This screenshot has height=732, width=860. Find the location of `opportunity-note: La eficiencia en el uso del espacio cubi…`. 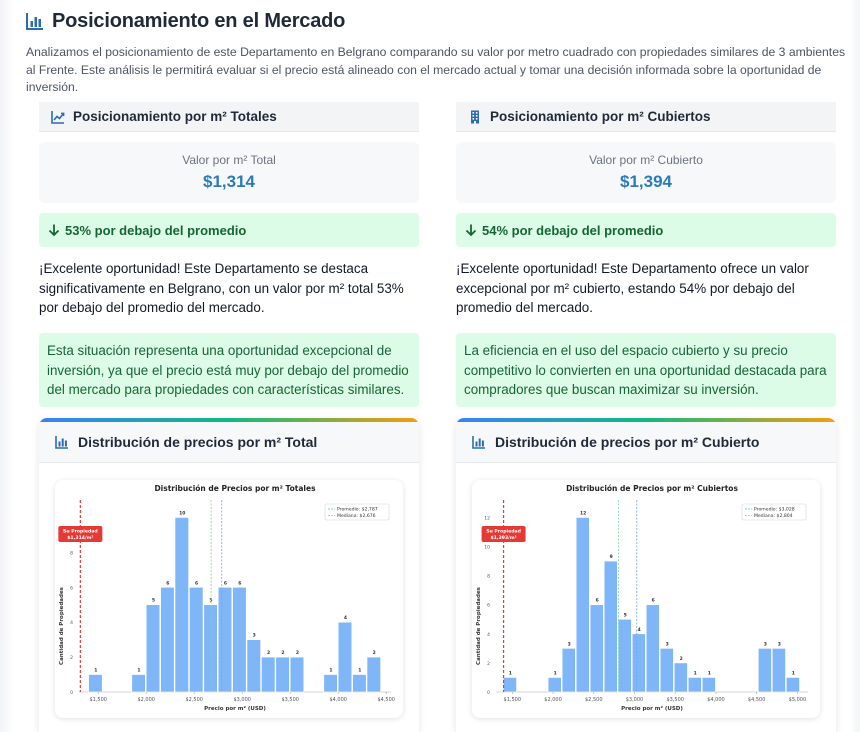

opportunity-note: La eficiencia en el uso del espacio cubi… is located at coordinates (646, 370).